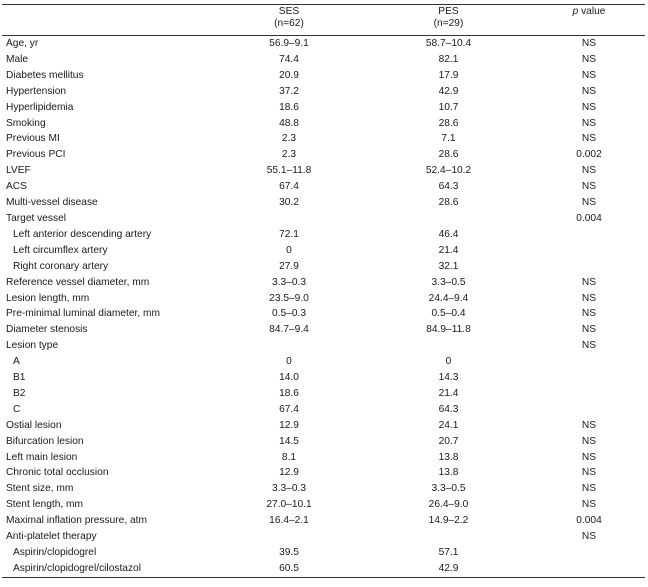  Describe the element at coordinates (16, 187) in the screenshot. I see `row-label: ACS` at that location.